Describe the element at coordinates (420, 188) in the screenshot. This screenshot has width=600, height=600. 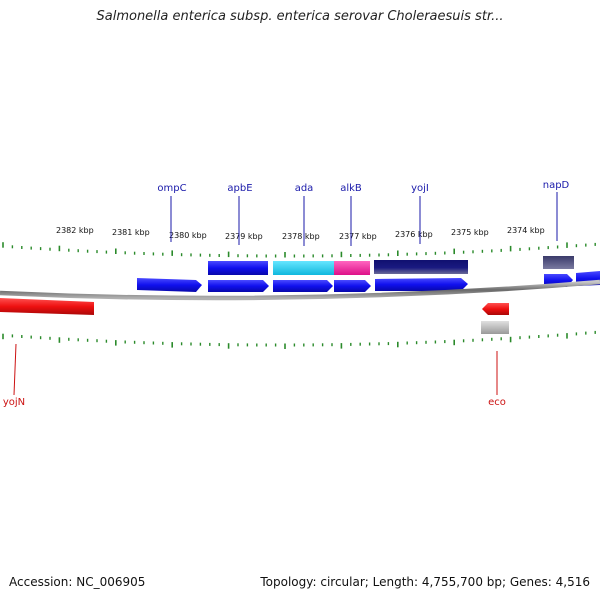
I see `gene-label-yojI: yojI` at that location.